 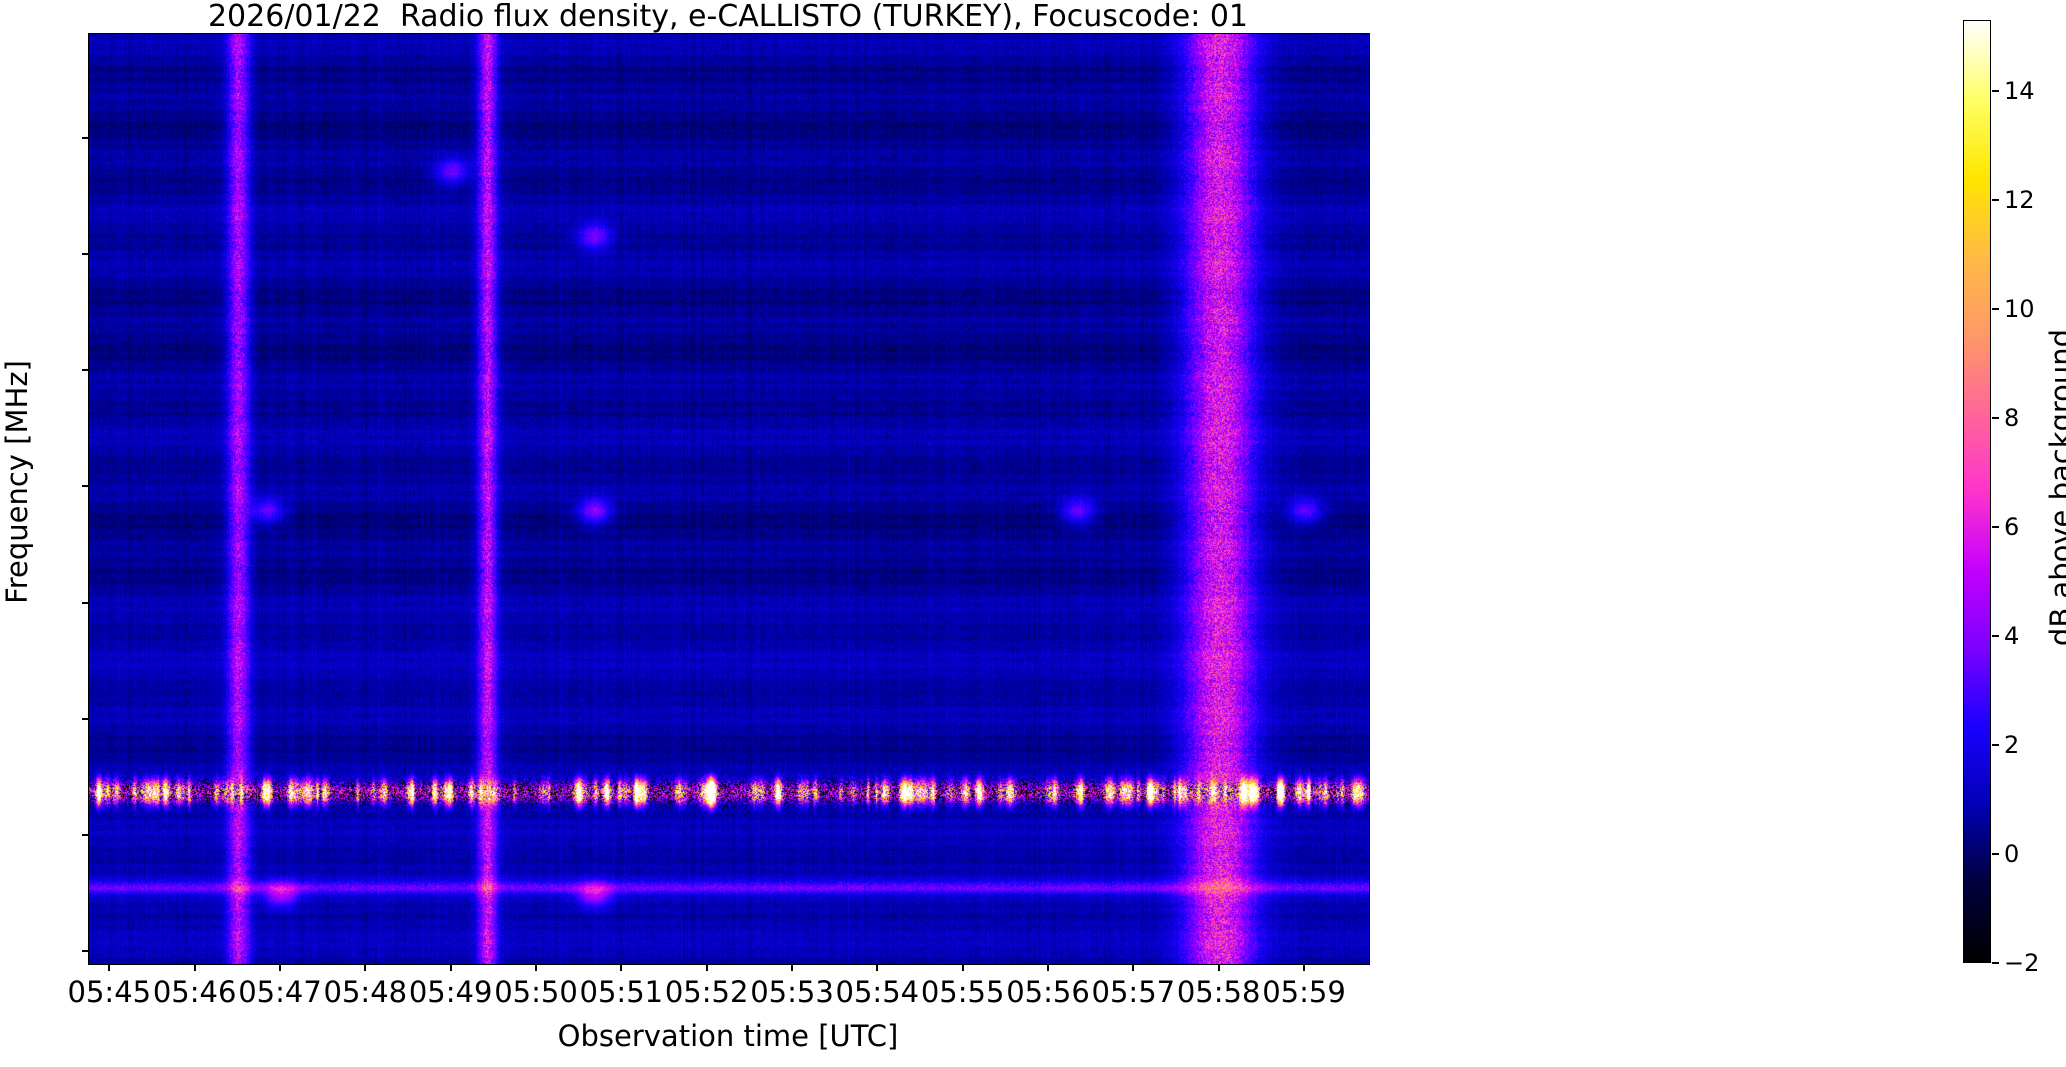 I want to click on colorbar, so click(x=1977, y=491).